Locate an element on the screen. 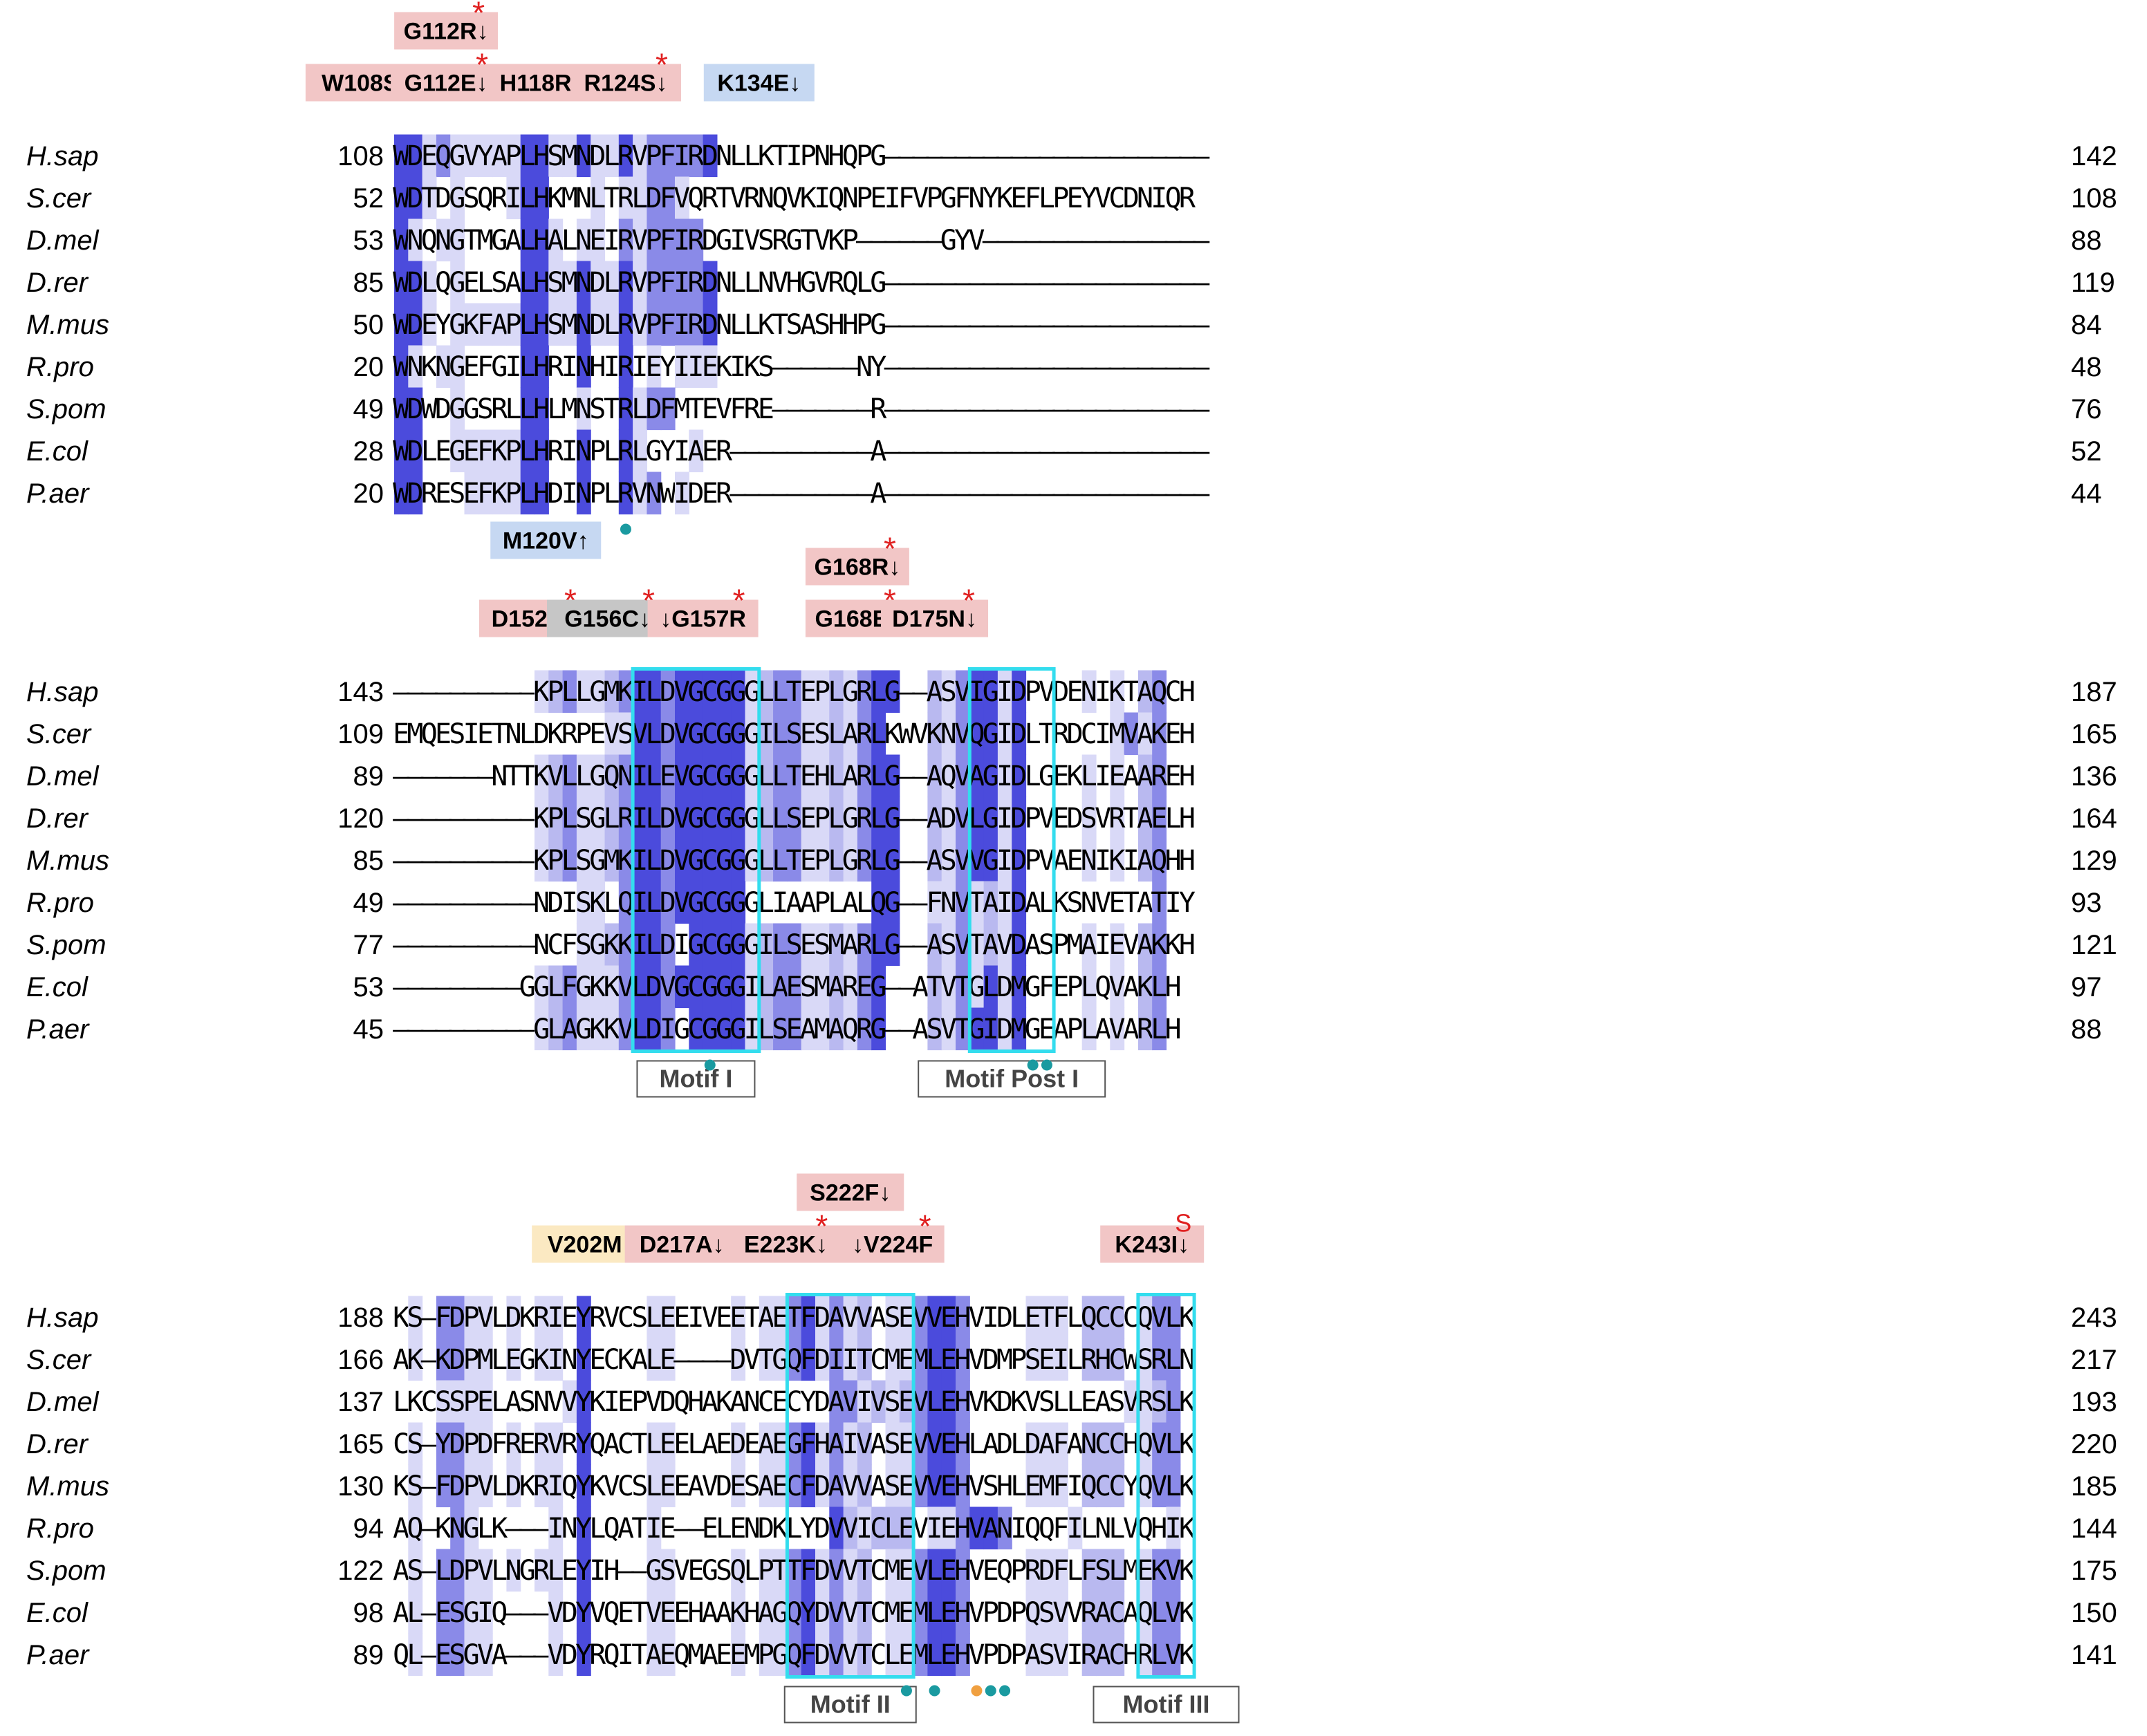  conserved-site-dot is located at coordinates (906, 1691).